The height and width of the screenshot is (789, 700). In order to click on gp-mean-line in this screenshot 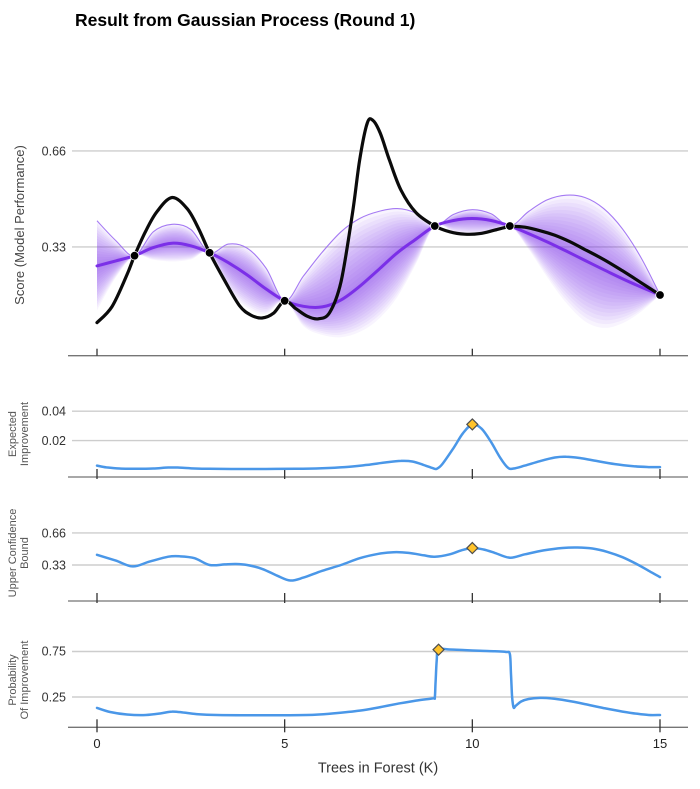, I will do `click(378, 262)`.